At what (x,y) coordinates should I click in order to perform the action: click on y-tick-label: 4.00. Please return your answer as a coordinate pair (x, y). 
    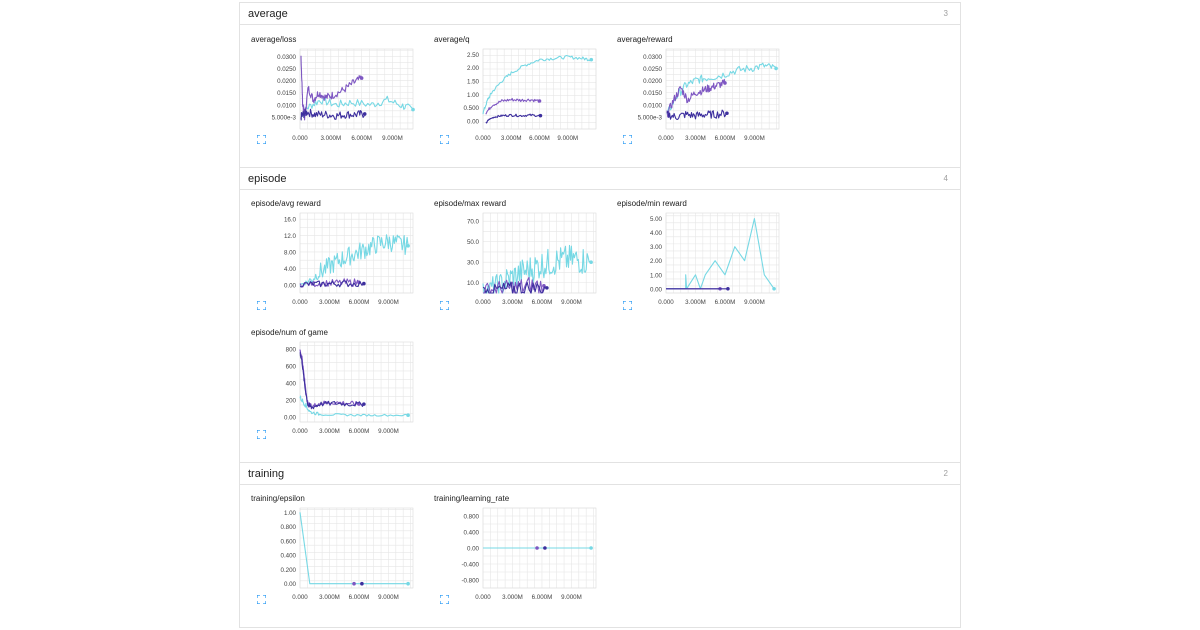
    Looking at the image, I should click on (290, 269).